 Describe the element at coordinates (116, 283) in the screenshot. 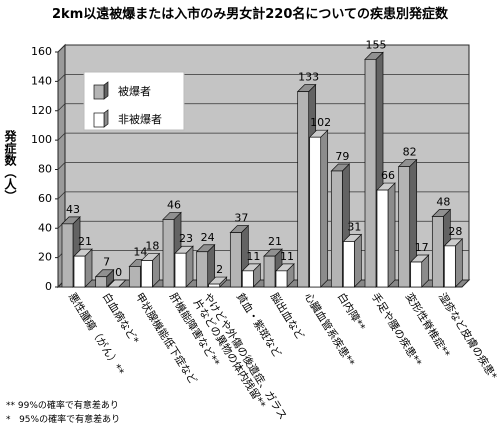

I see `bar-top` at that location.